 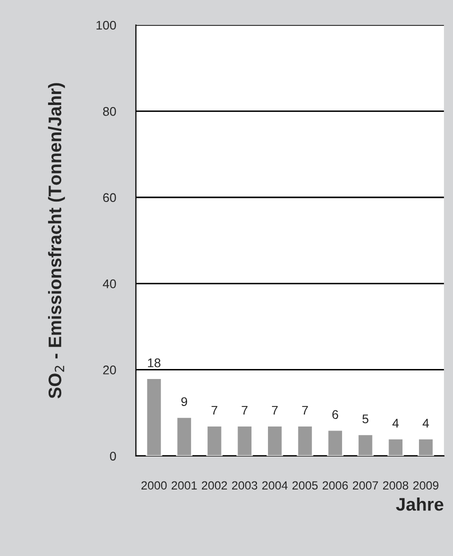 What do you see at coordinates (275, 485) in the screenshot?
I see `x-tick-label: 2004` at bounding box center [275, 485].